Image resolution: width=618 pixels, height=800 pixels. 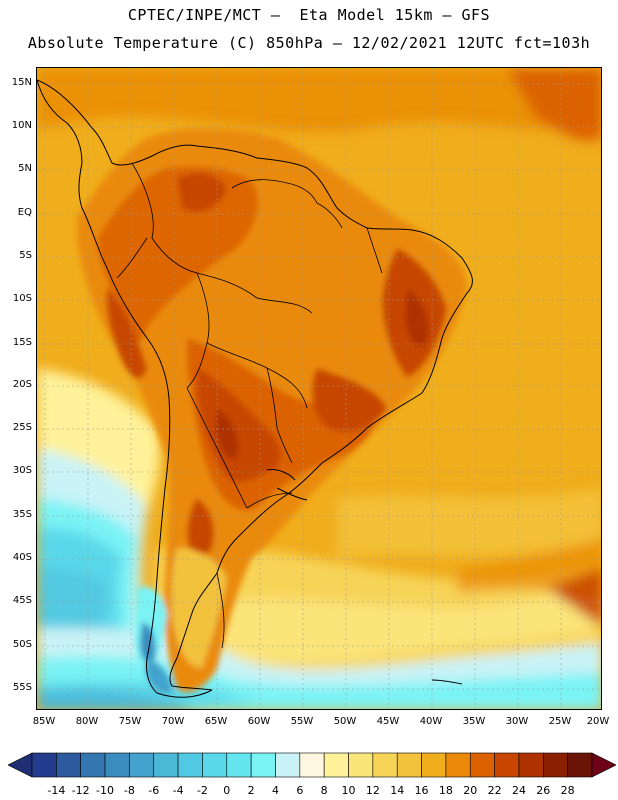 What do you see at coordinates (345, 721) in the screenshot?
I see `lon-label: 50W` at bounding box center [345, 721].